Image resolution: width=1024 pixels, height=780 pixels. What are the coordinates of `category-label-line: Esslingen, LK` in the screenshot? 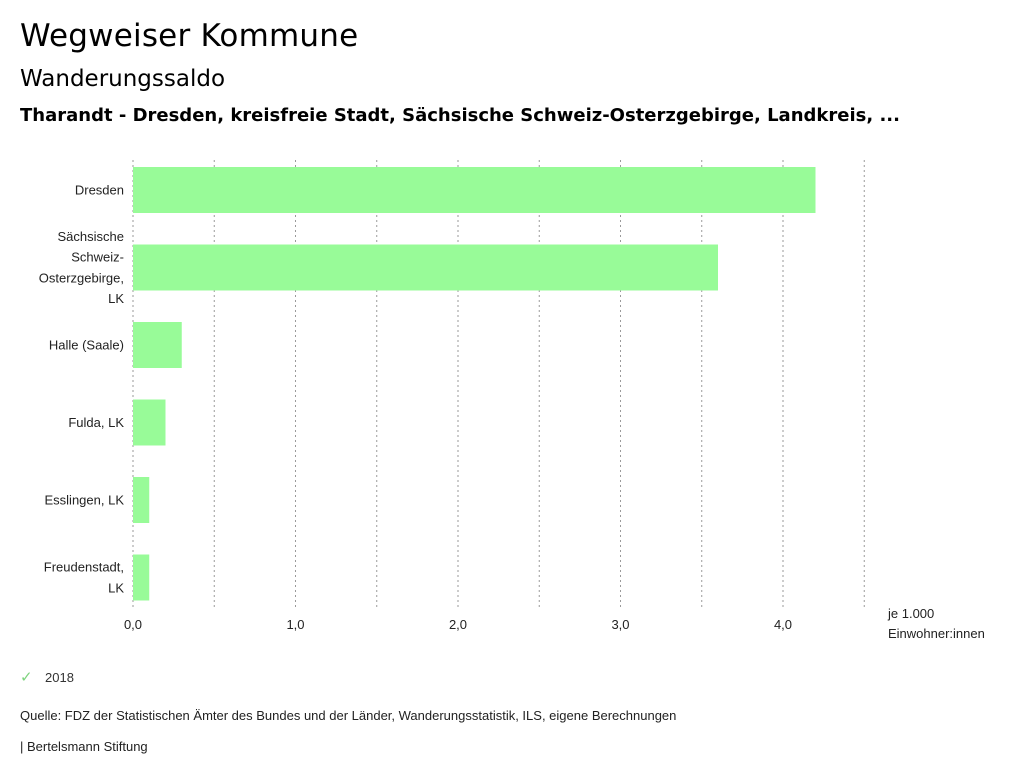 It's located at (85, 500).